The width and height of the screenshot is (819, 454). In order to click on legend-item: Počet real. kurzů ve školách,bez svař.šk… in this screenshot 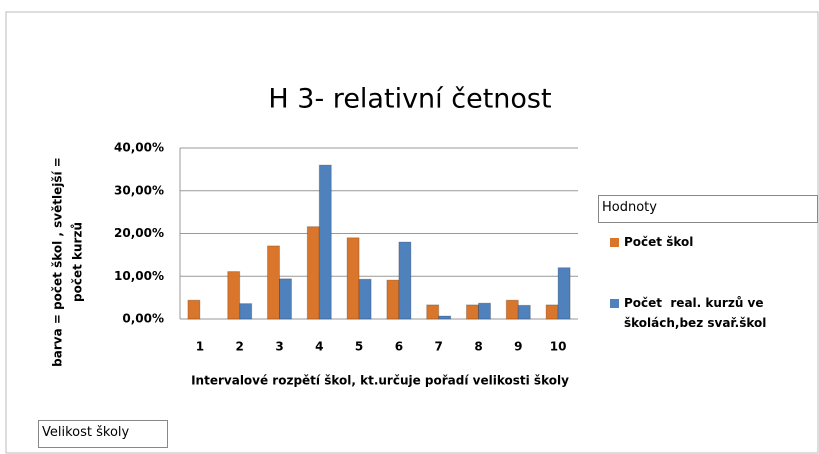, I will do `click(710, 313)`.